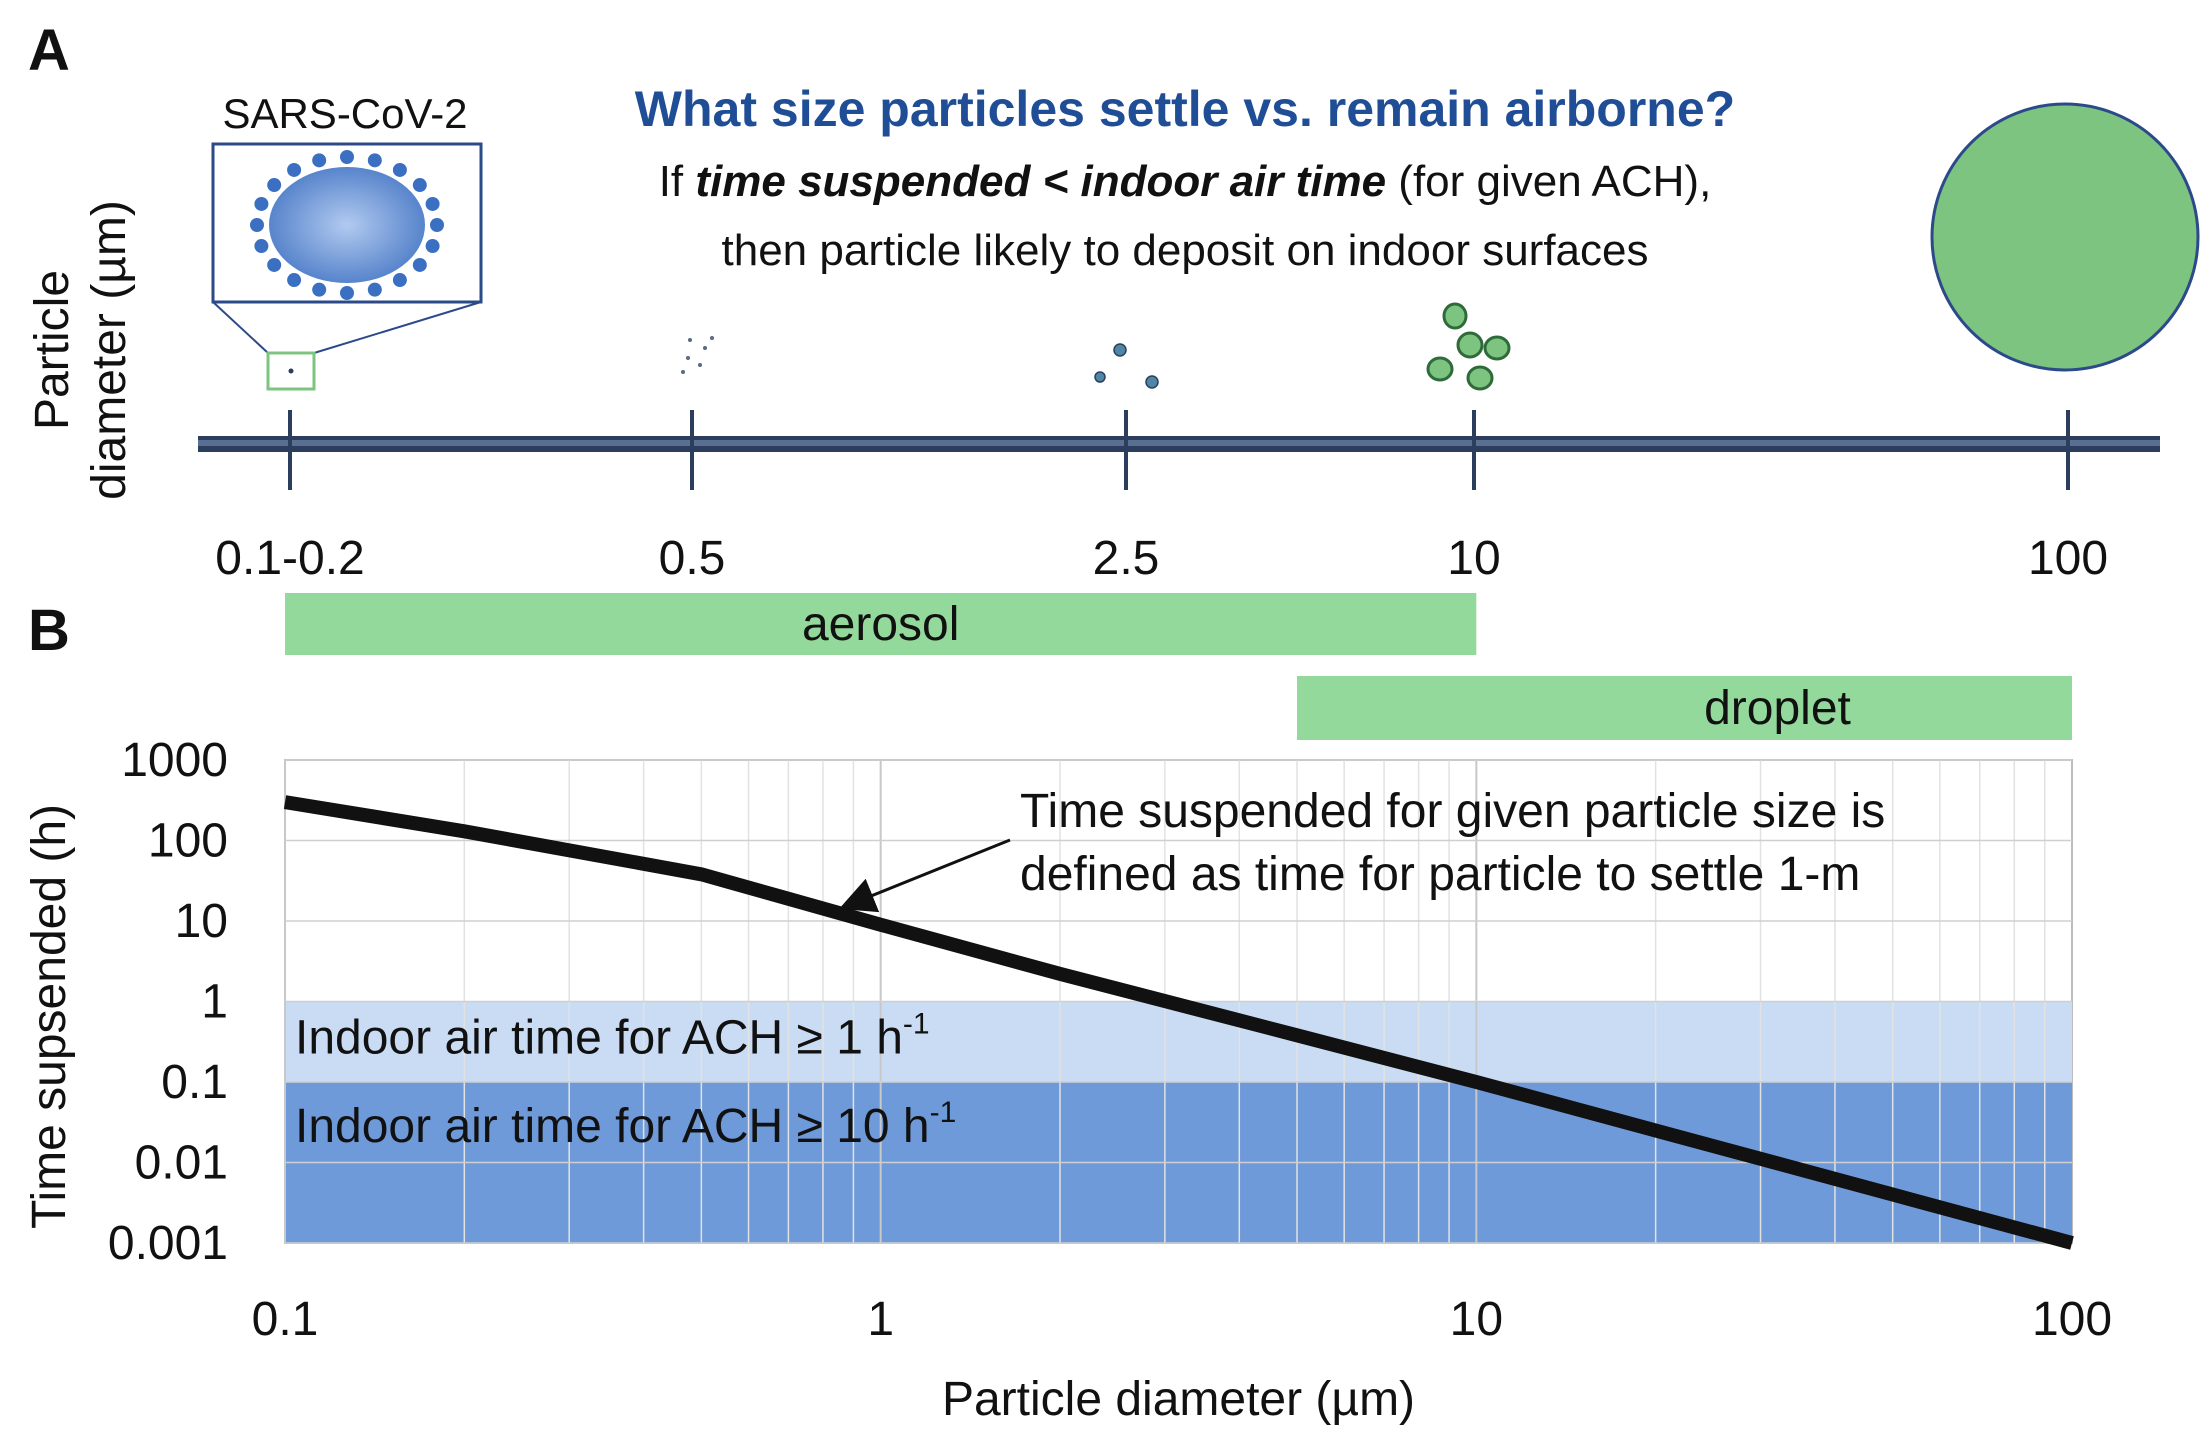 Image resolution: width=2210 pixels, height=1435 pixels. Describe the element at coordinates (2065, 237) in the screenshot. I see `particle-100-um-icon` at that location.